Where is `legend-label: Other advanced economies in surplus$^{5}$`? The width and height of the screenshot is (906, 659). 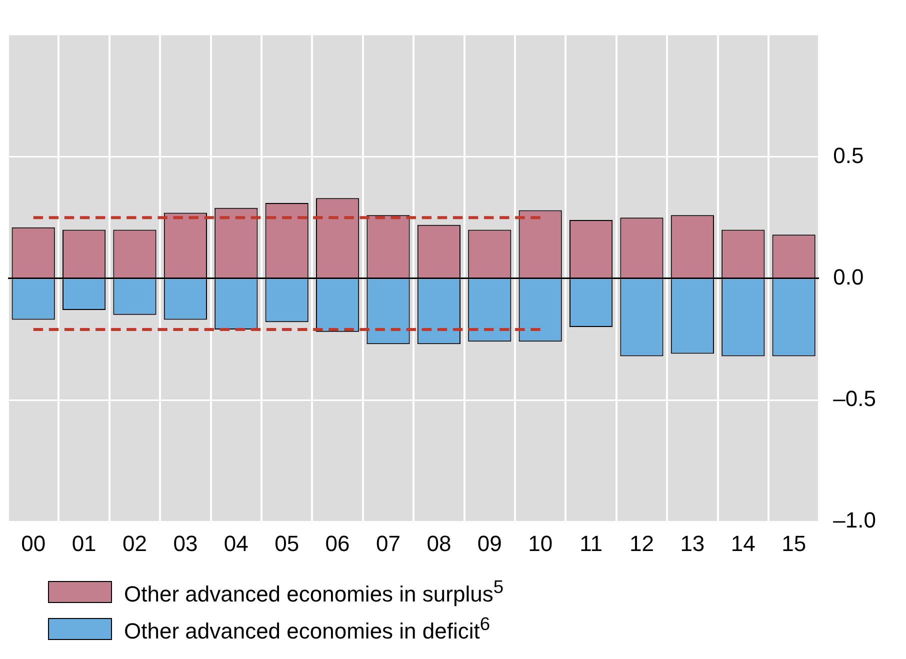 legend-label: Other advanced economies in surplus$^{5}$ is located at coordinates (314, 592).